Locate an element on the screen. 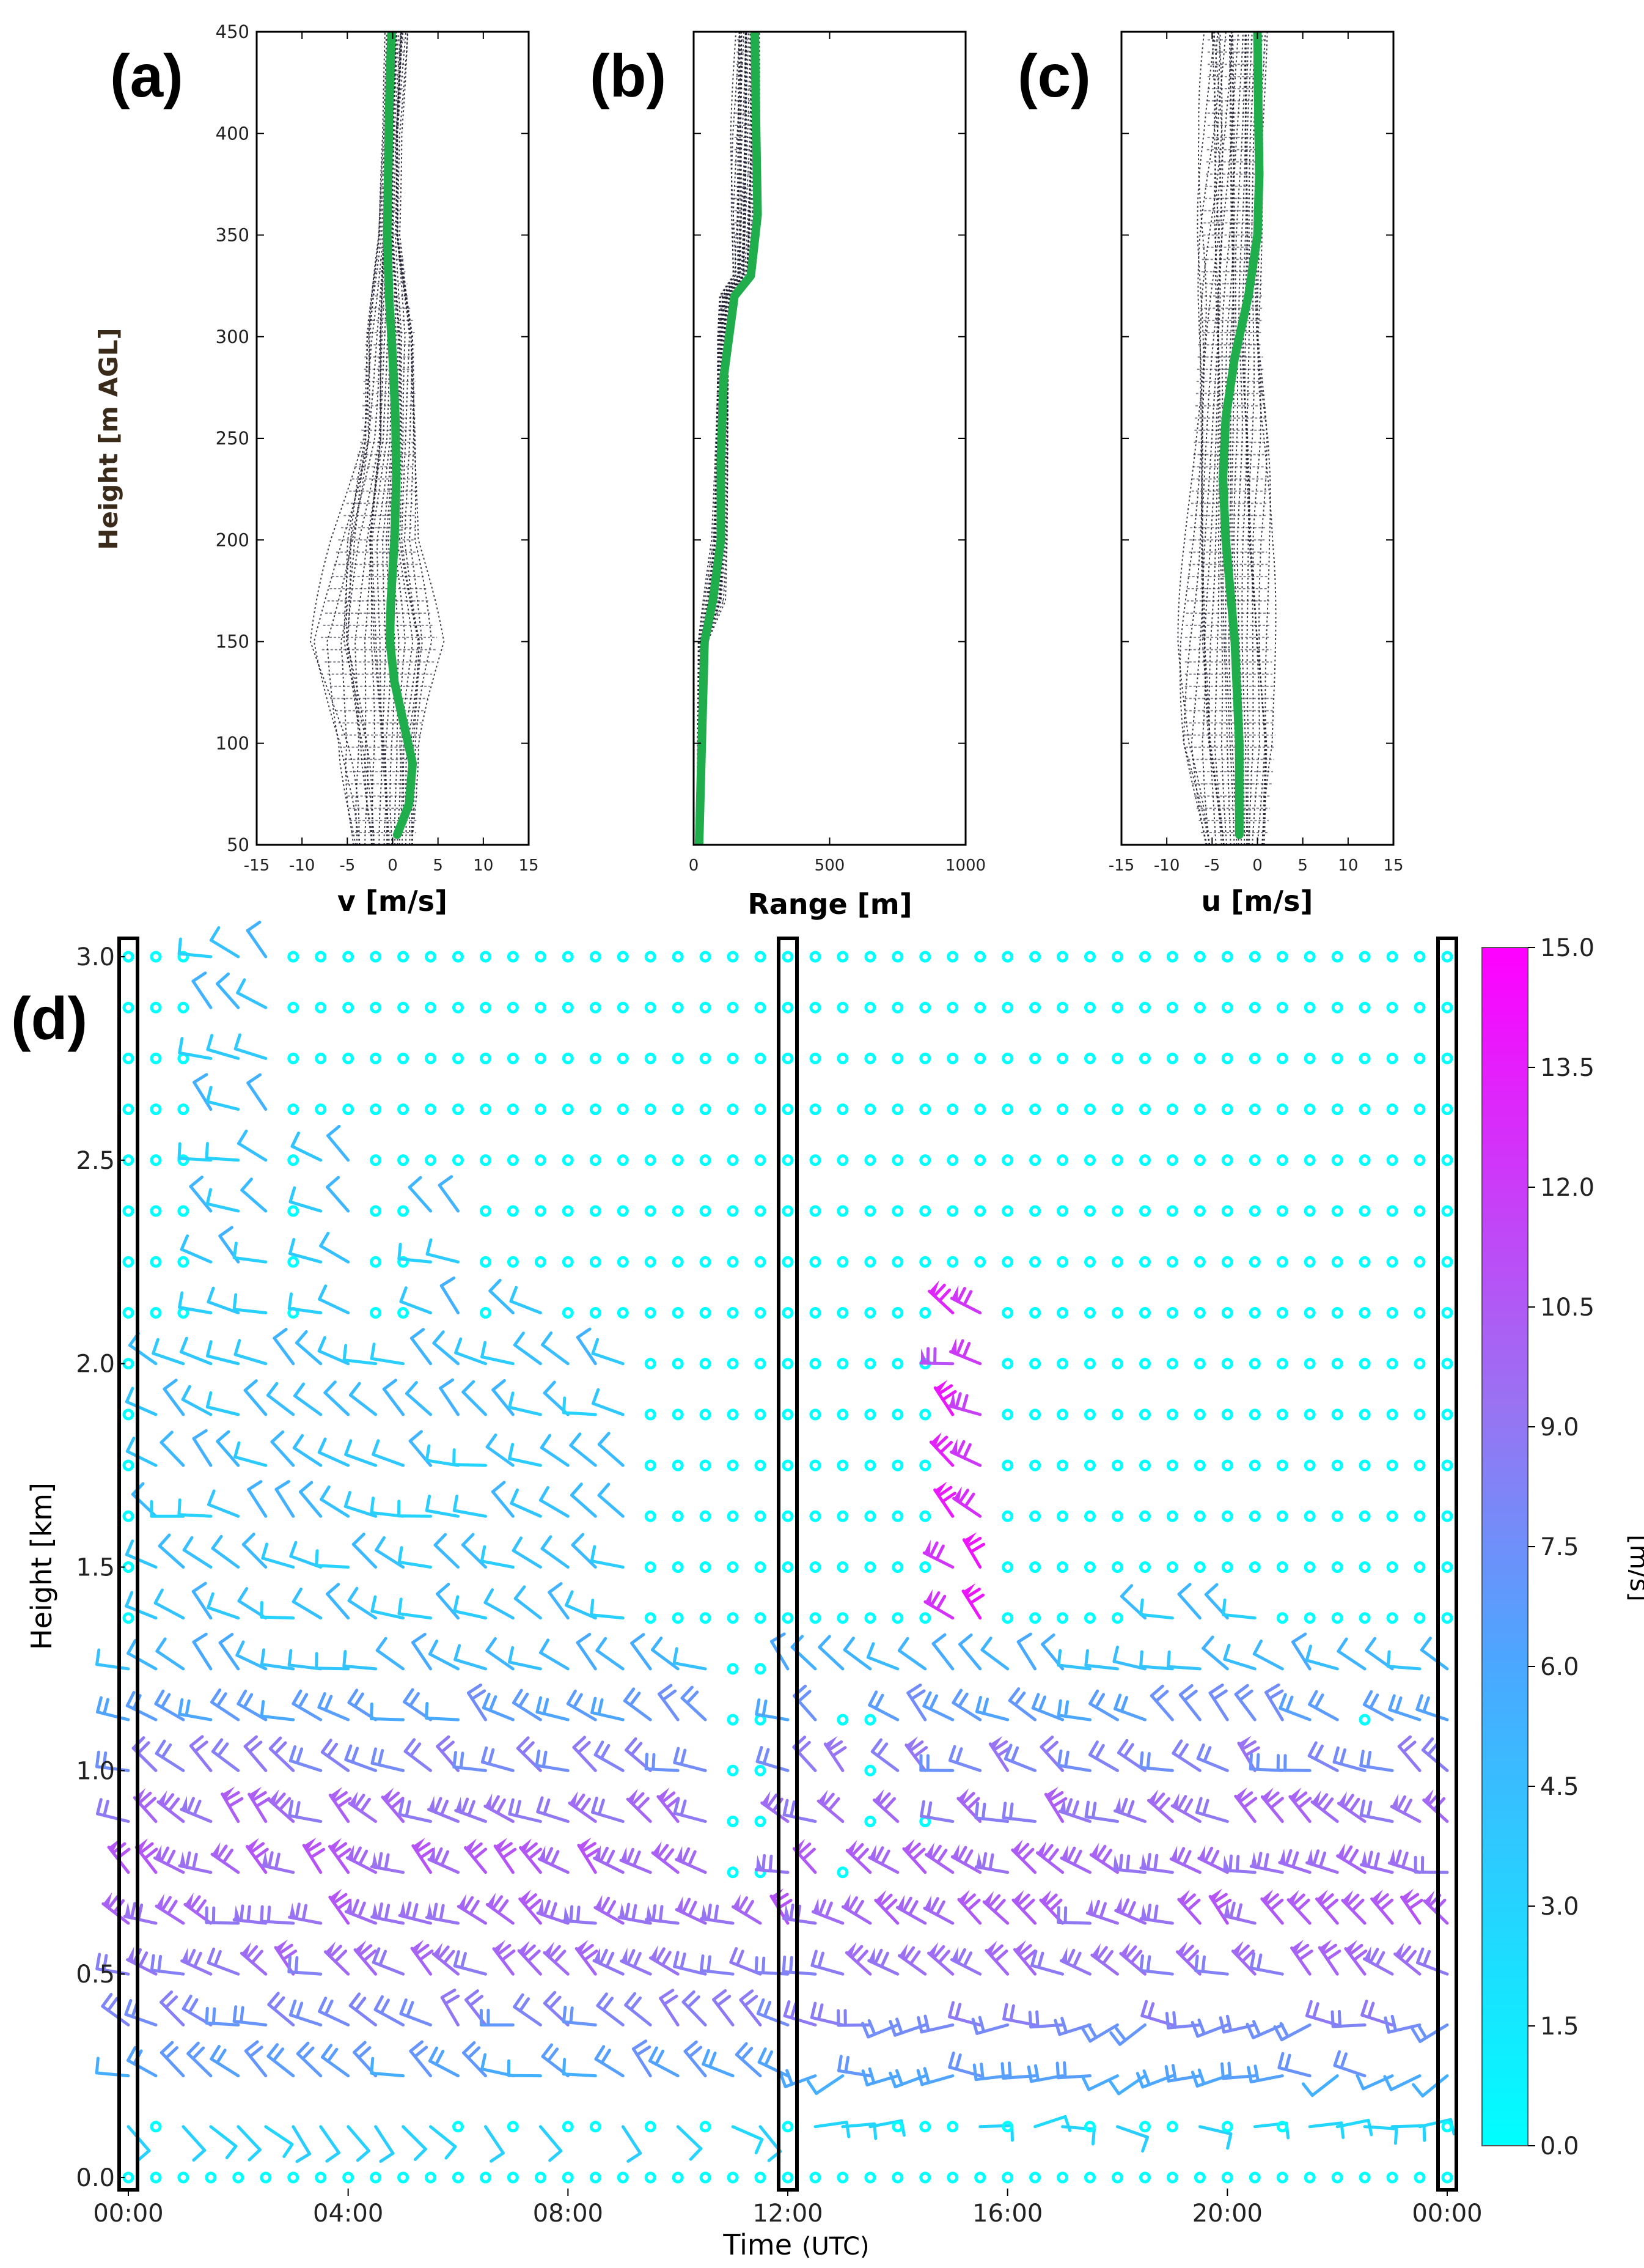 This screenshot has width=1644, height=2268. y-tick-label: 50 is located at coordinates (238, 844).